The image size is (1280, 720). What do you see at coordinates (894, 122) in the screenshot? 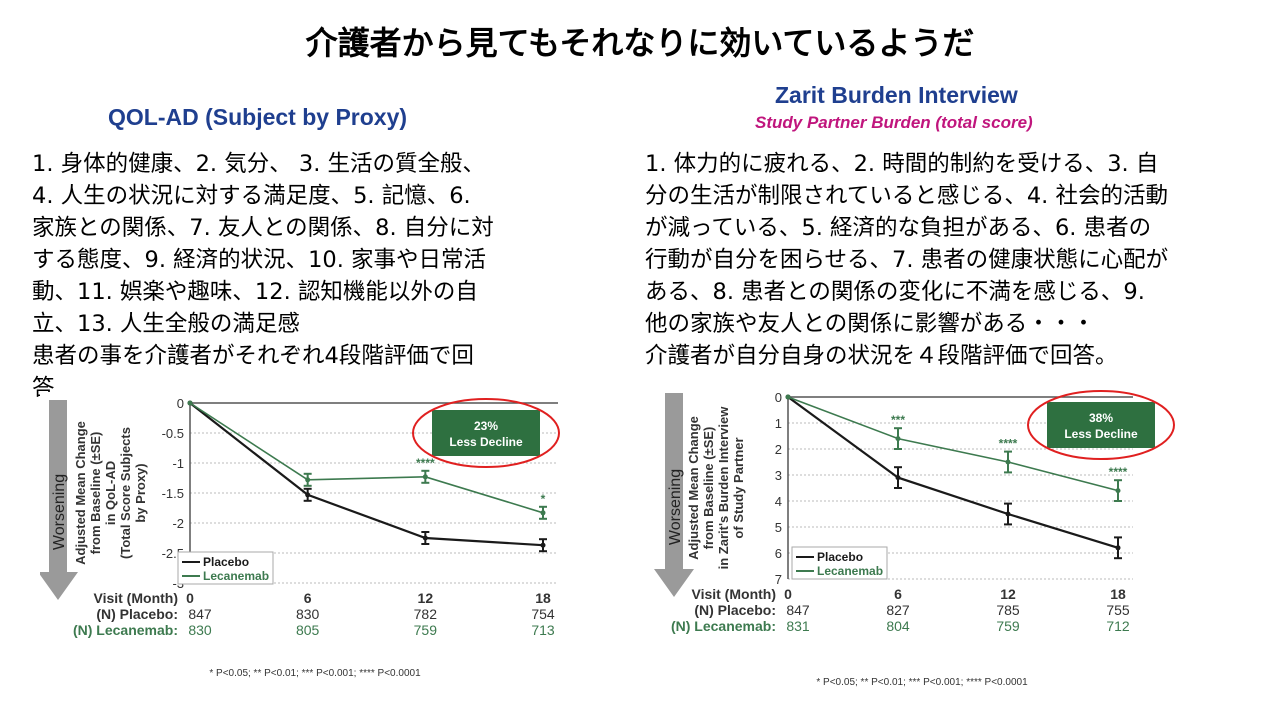
I see `zarit-subheading: Study Partner Burden (total score)` at bounding box center [894, 122].